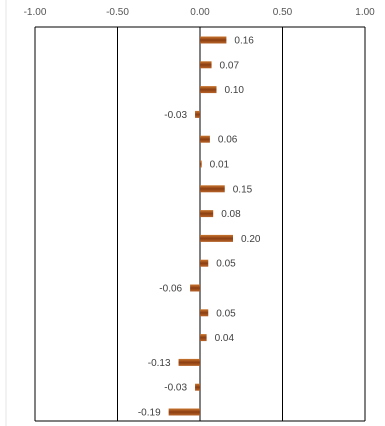  Describe the element at coordinates (283, 12) in the screenshot. I see `x-tick-label: 0.50` at that location.